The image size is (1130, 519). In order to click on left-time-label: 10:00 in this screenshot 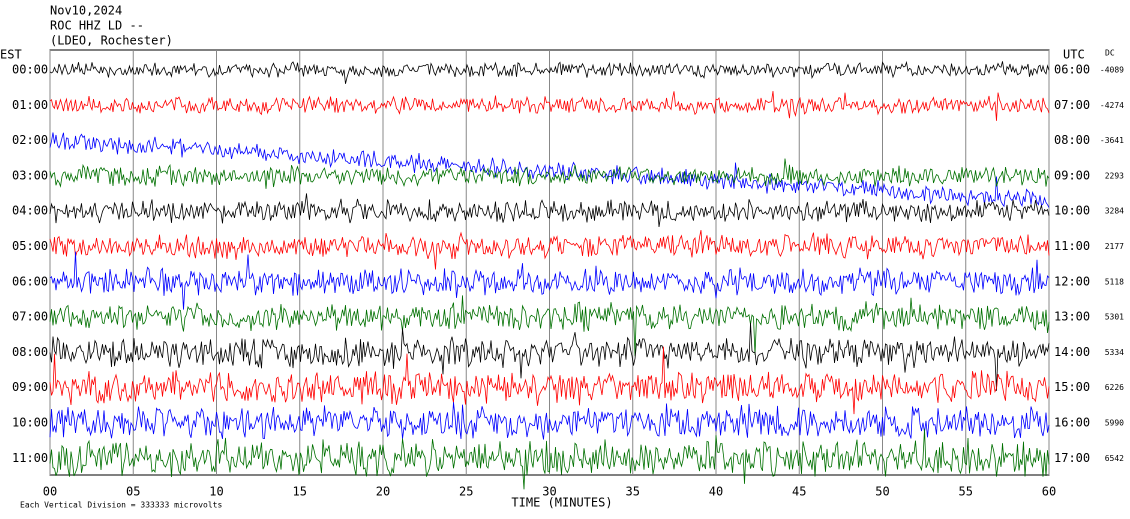, I will do `click(30, 423)`.